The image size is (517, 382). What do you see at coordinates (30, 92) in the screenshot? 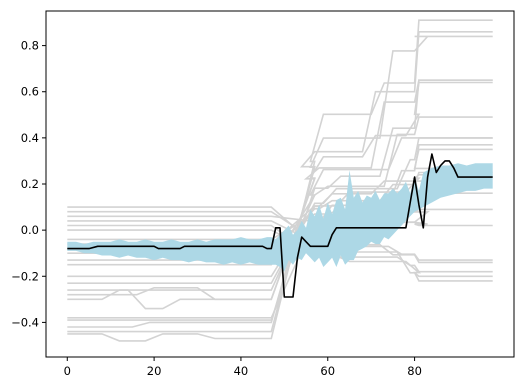
I see `y-tick-label-5: 0.6` at bounding box center [30, 92].